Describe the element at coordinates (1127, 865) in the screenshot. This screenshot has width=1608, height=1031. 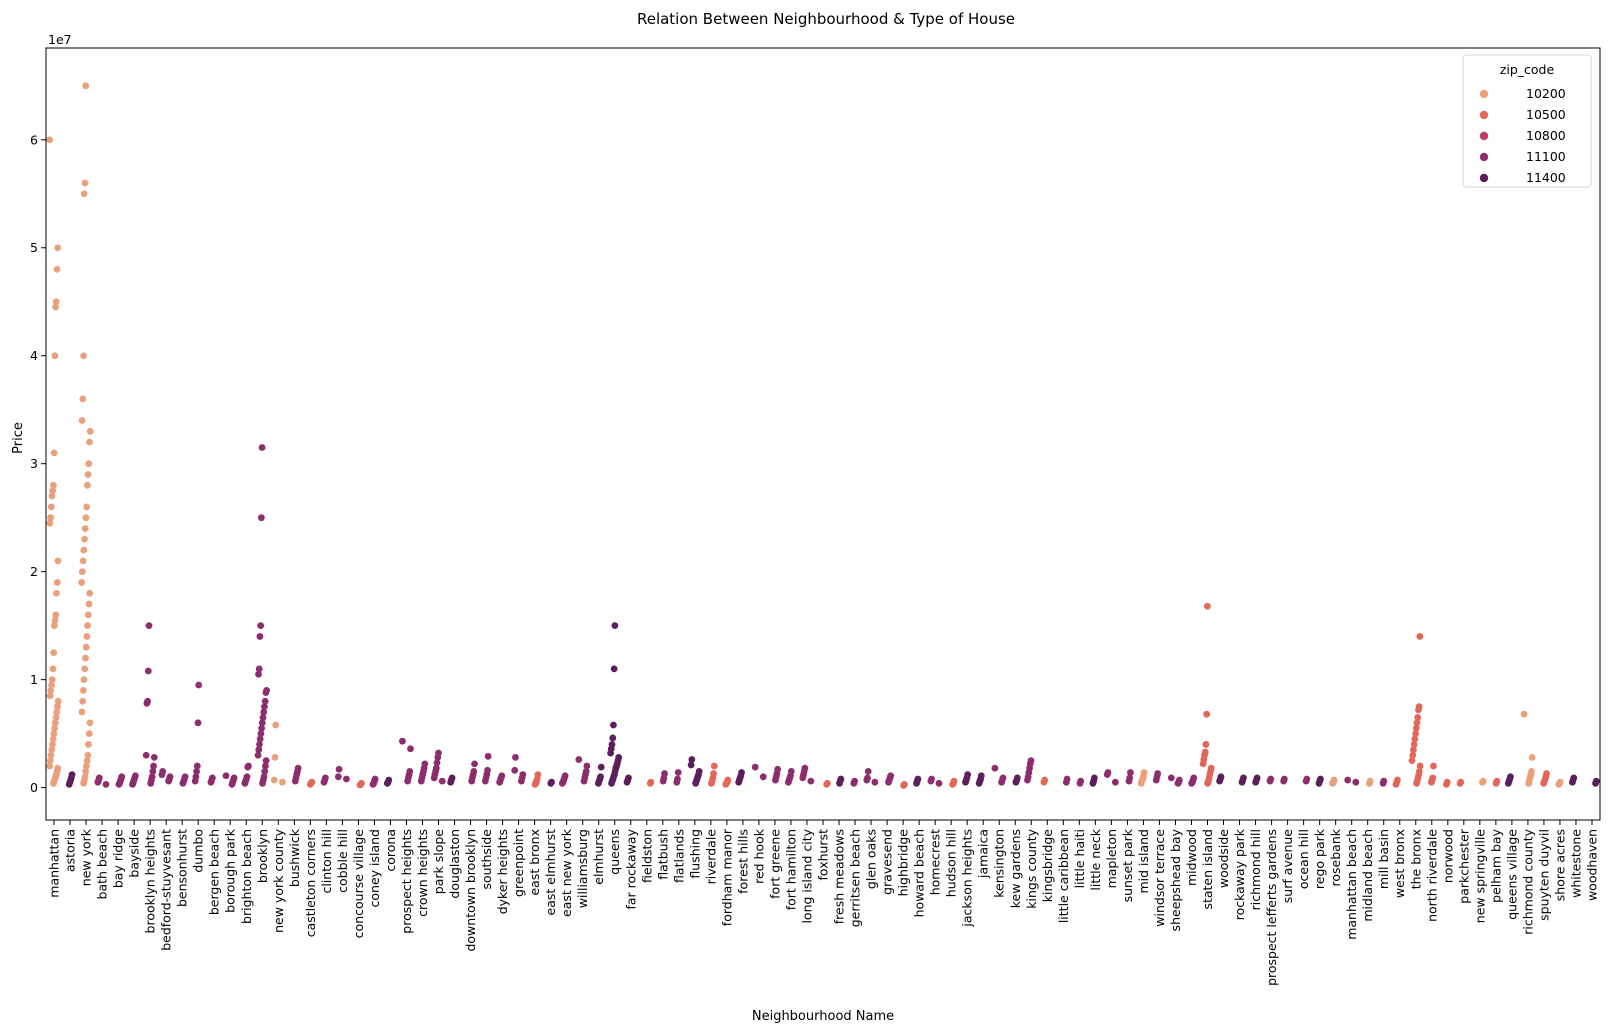
I see `x-tick-label: sunset park` at that location.